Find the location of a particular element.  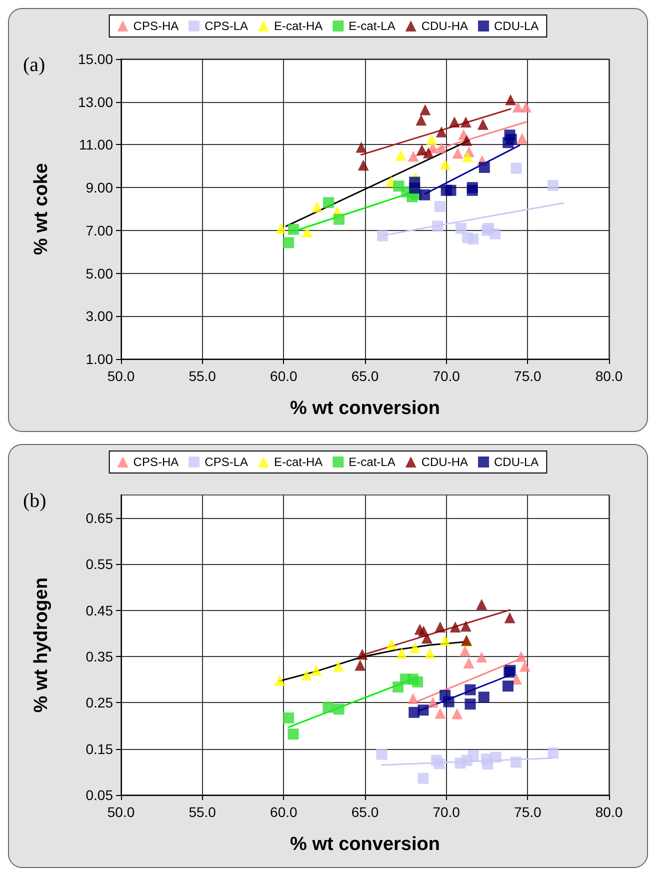

y-tick-label: 9.00 is located at coordinates (100, 188).